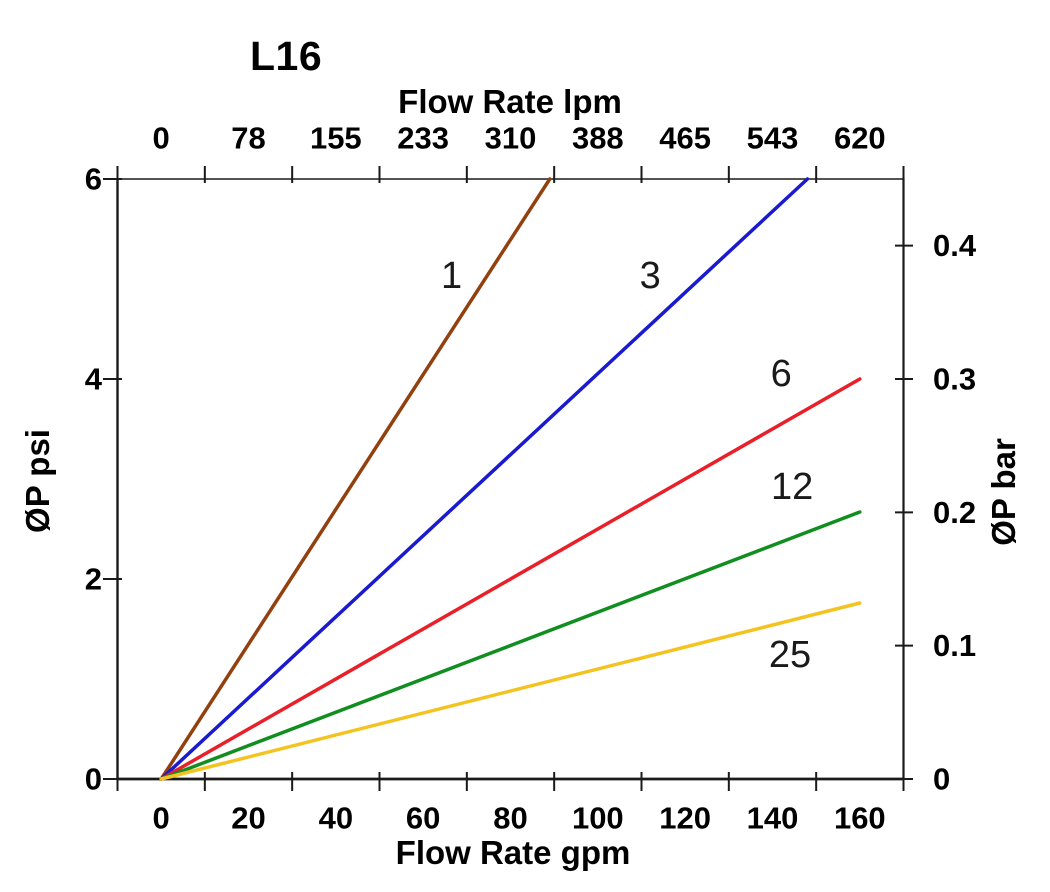  Describe the element at coordinates (954, 512) in the screenshot. I see `right-tick-label: 0.2` at that location.